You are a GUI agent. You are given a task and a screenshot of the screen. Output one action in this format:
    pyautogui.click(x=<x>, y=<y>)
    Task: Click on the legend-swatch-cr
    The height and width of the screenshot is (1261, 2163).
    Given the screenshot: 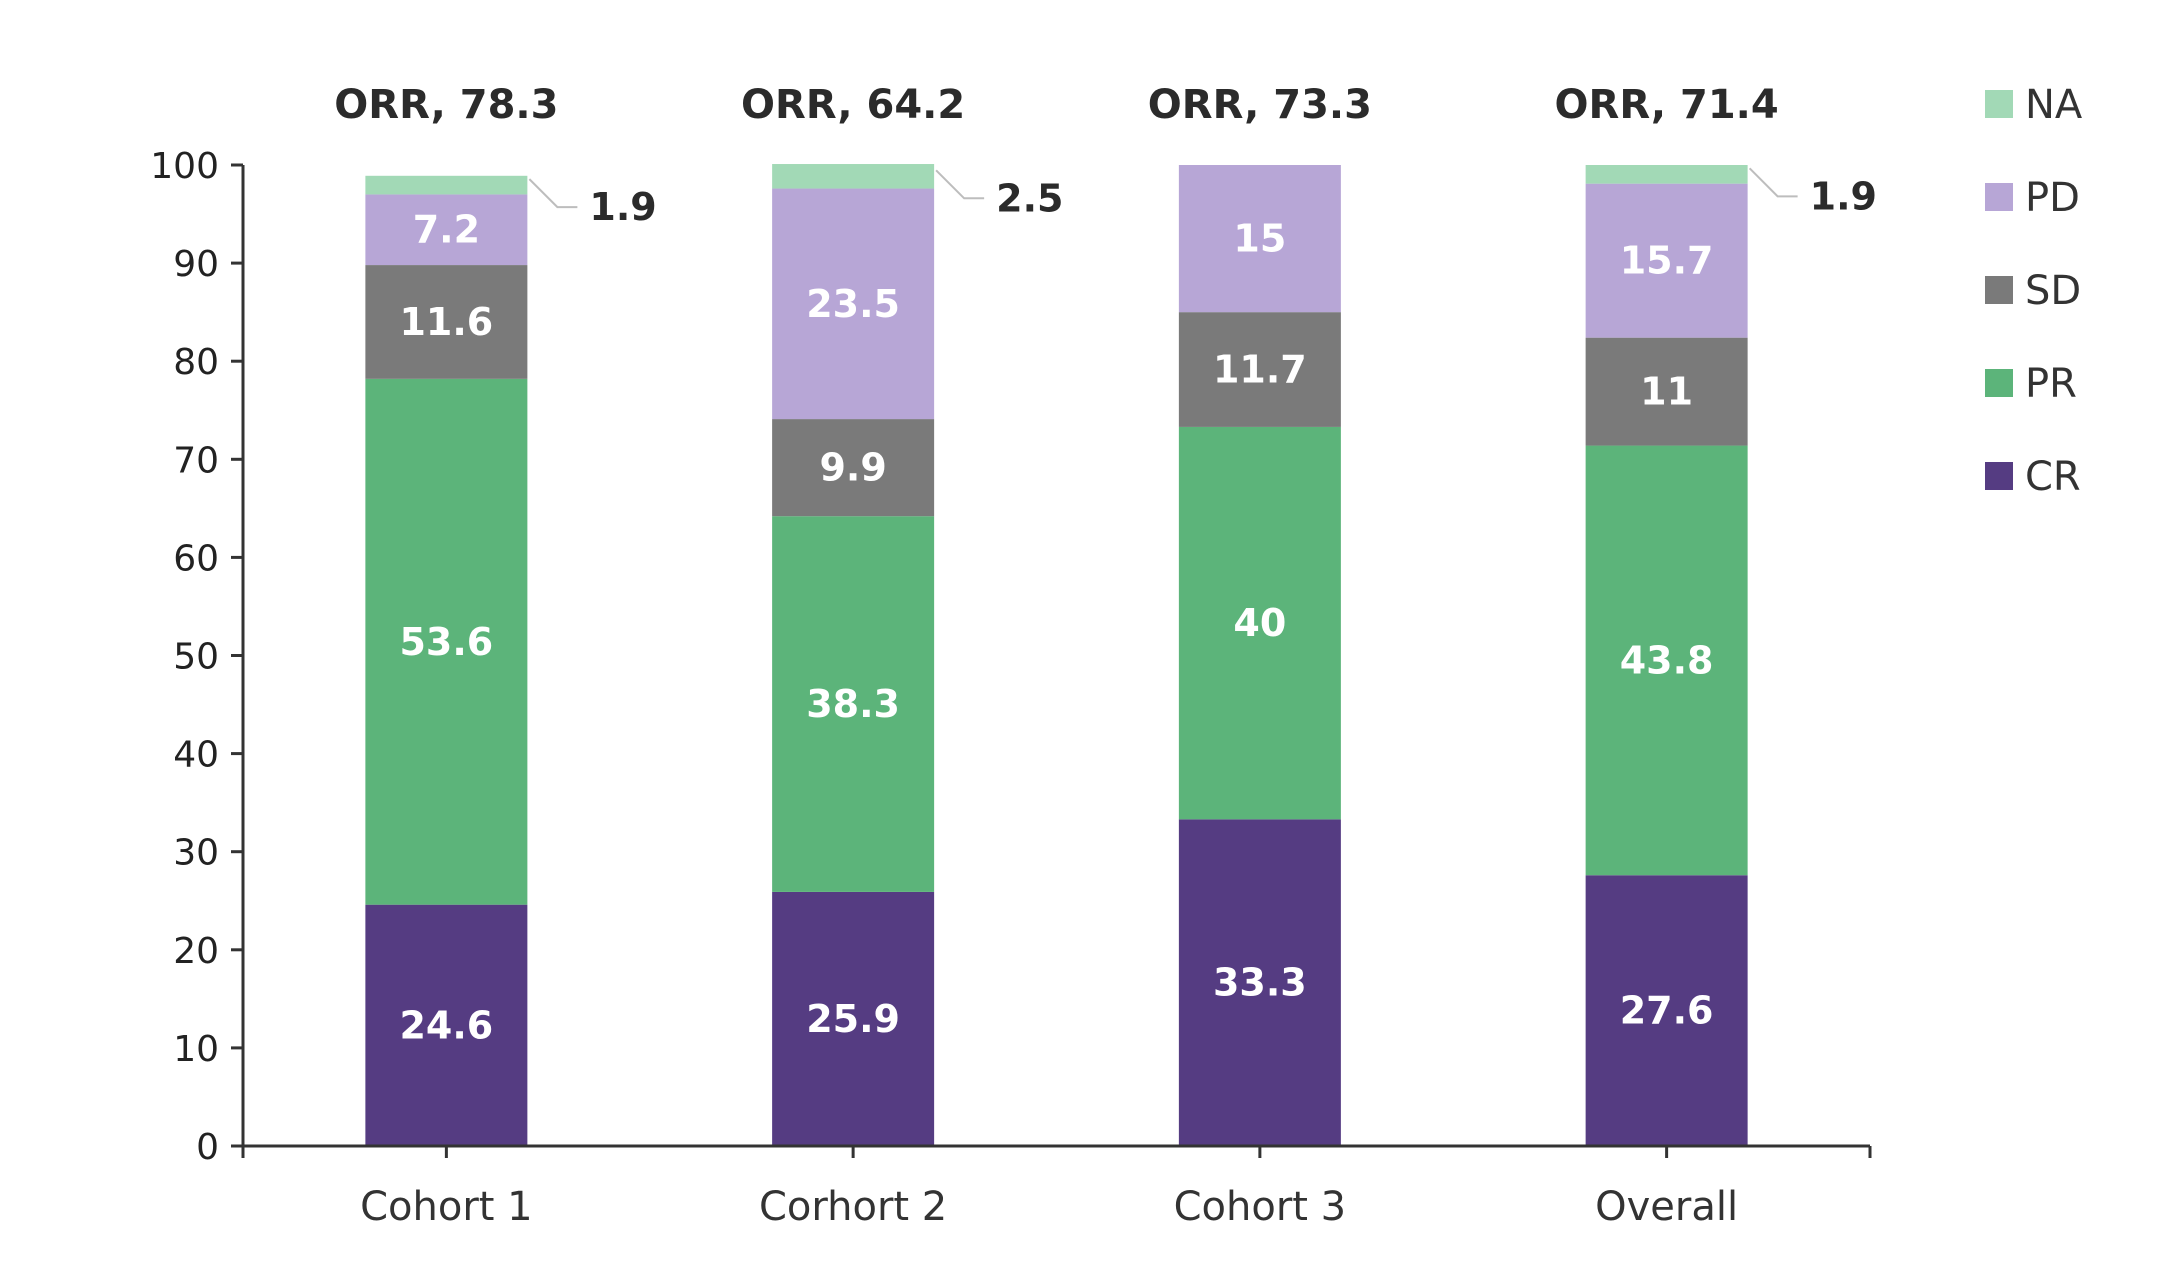 What is the action you would take?
    pyautogui.click(x=1999, y=476)
    